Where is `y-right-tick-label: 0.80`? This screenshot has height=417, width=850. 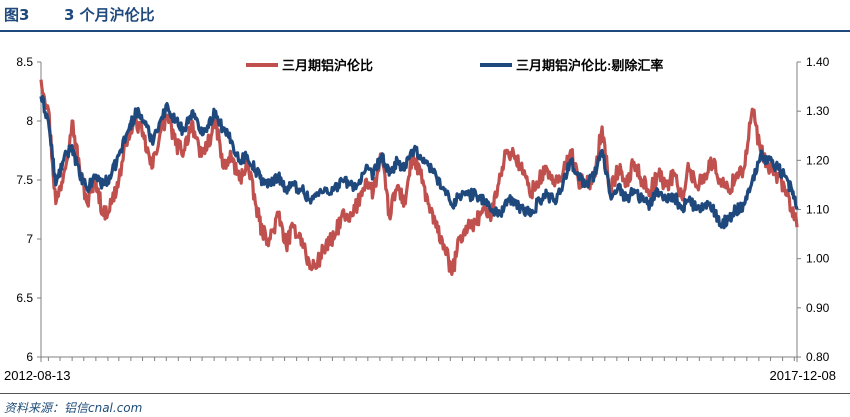 y-right-tick-label: 0.80 is located at coordinates (818, 357).